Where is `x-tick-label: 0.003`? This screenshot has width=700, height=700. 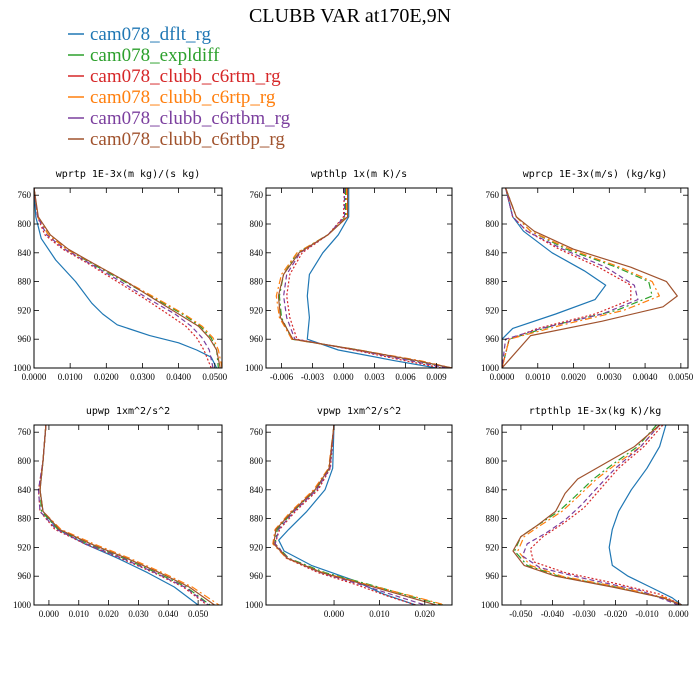
x-tick-label: 0.003 is located at coordinates (374, 377).